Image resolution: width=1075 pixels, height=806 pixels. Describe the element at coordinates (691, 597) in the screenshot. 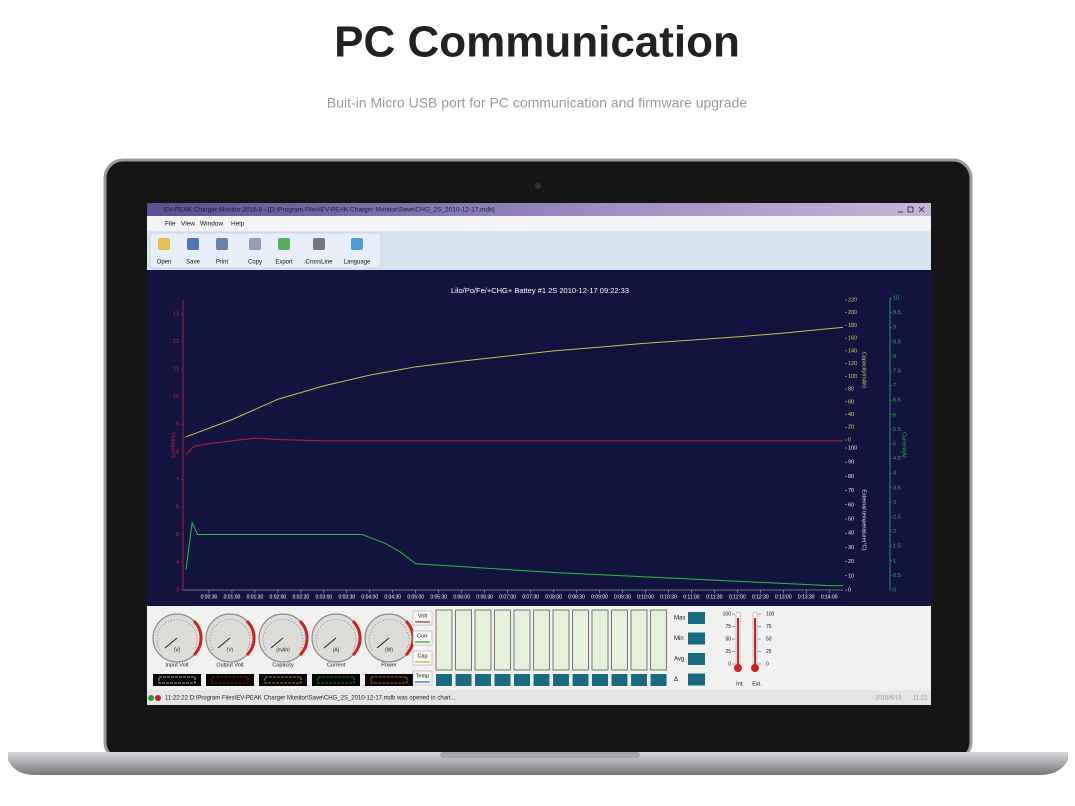

I see `x-tick-label: 0:11:00` at that location.